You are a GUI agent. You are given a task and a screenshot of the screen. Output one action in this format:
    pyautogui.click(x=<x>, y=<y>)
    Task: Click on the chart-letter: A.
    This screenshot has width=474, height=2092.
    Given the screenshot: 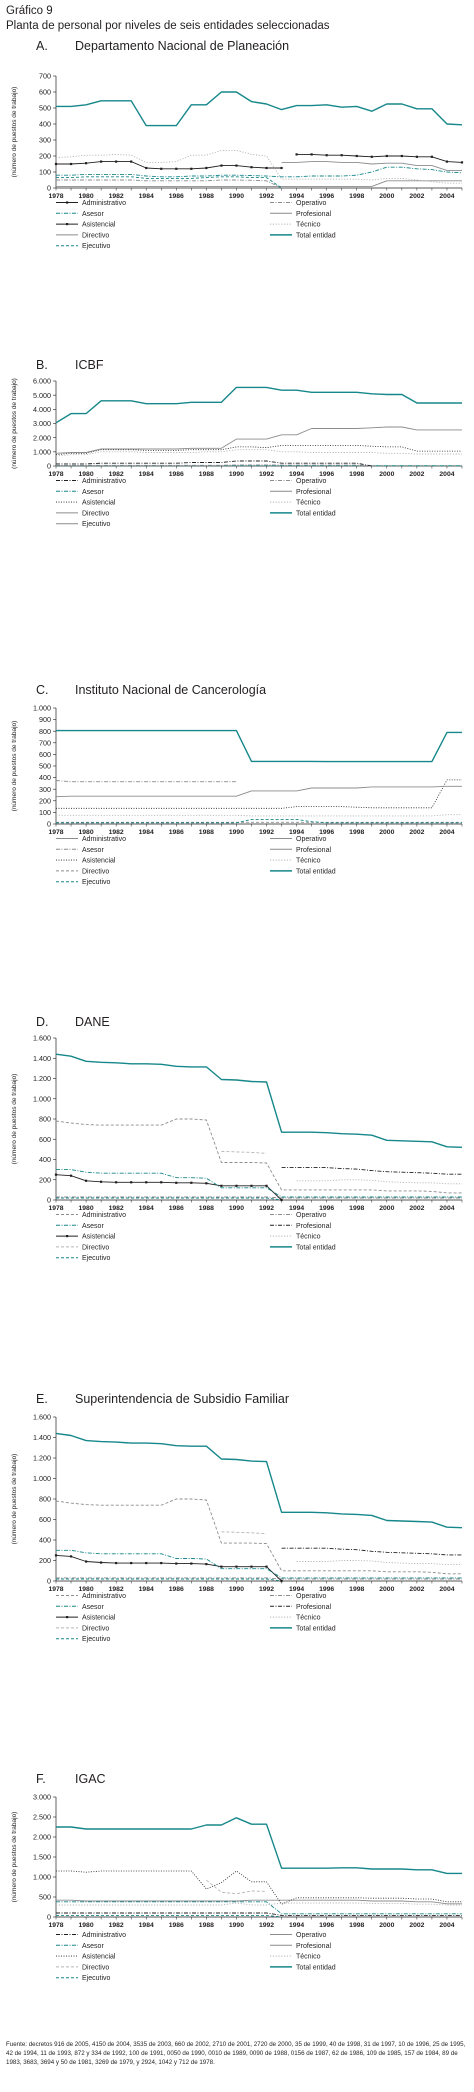 What is the action you would take?
    pyautogui.click(x=42, y=46)
    